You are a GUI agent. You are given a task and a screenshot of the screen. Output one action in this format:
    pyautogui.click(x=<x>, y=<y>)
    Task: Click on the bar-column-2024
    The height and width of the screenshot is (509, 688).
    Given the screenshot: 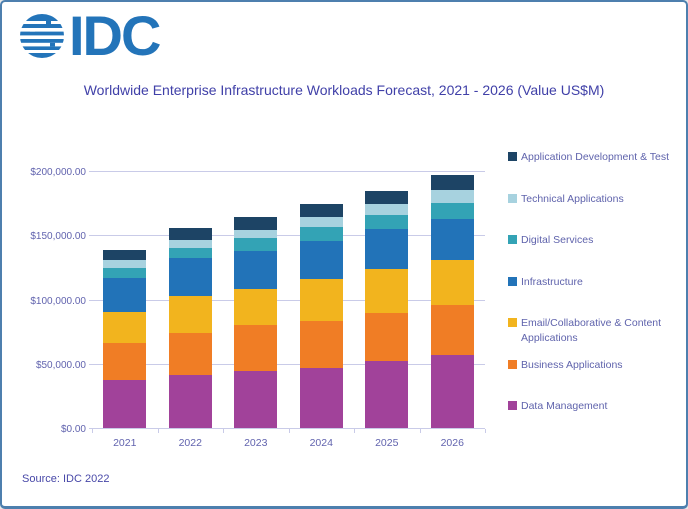 What is the action you would take?
    pyautogui.click(x=321, y=315)
    